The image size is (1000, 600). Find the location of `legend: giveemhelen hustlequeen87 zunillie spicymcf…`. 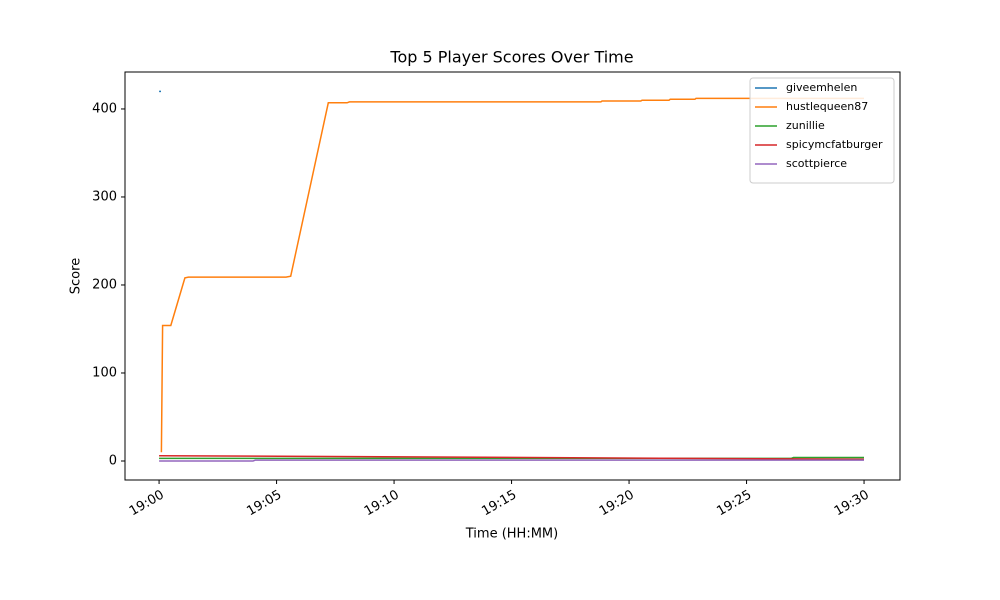

legend: giveemhelen hustlequeen87 zunillie spicymcf… is located at coordinates (822, 130).